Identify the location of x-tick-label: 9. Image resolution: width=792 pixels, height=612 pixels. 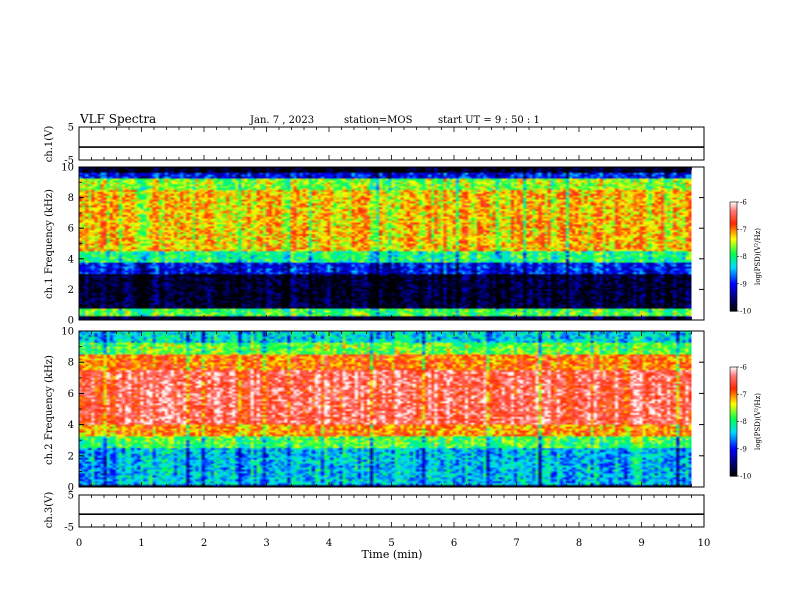
(641, 543).